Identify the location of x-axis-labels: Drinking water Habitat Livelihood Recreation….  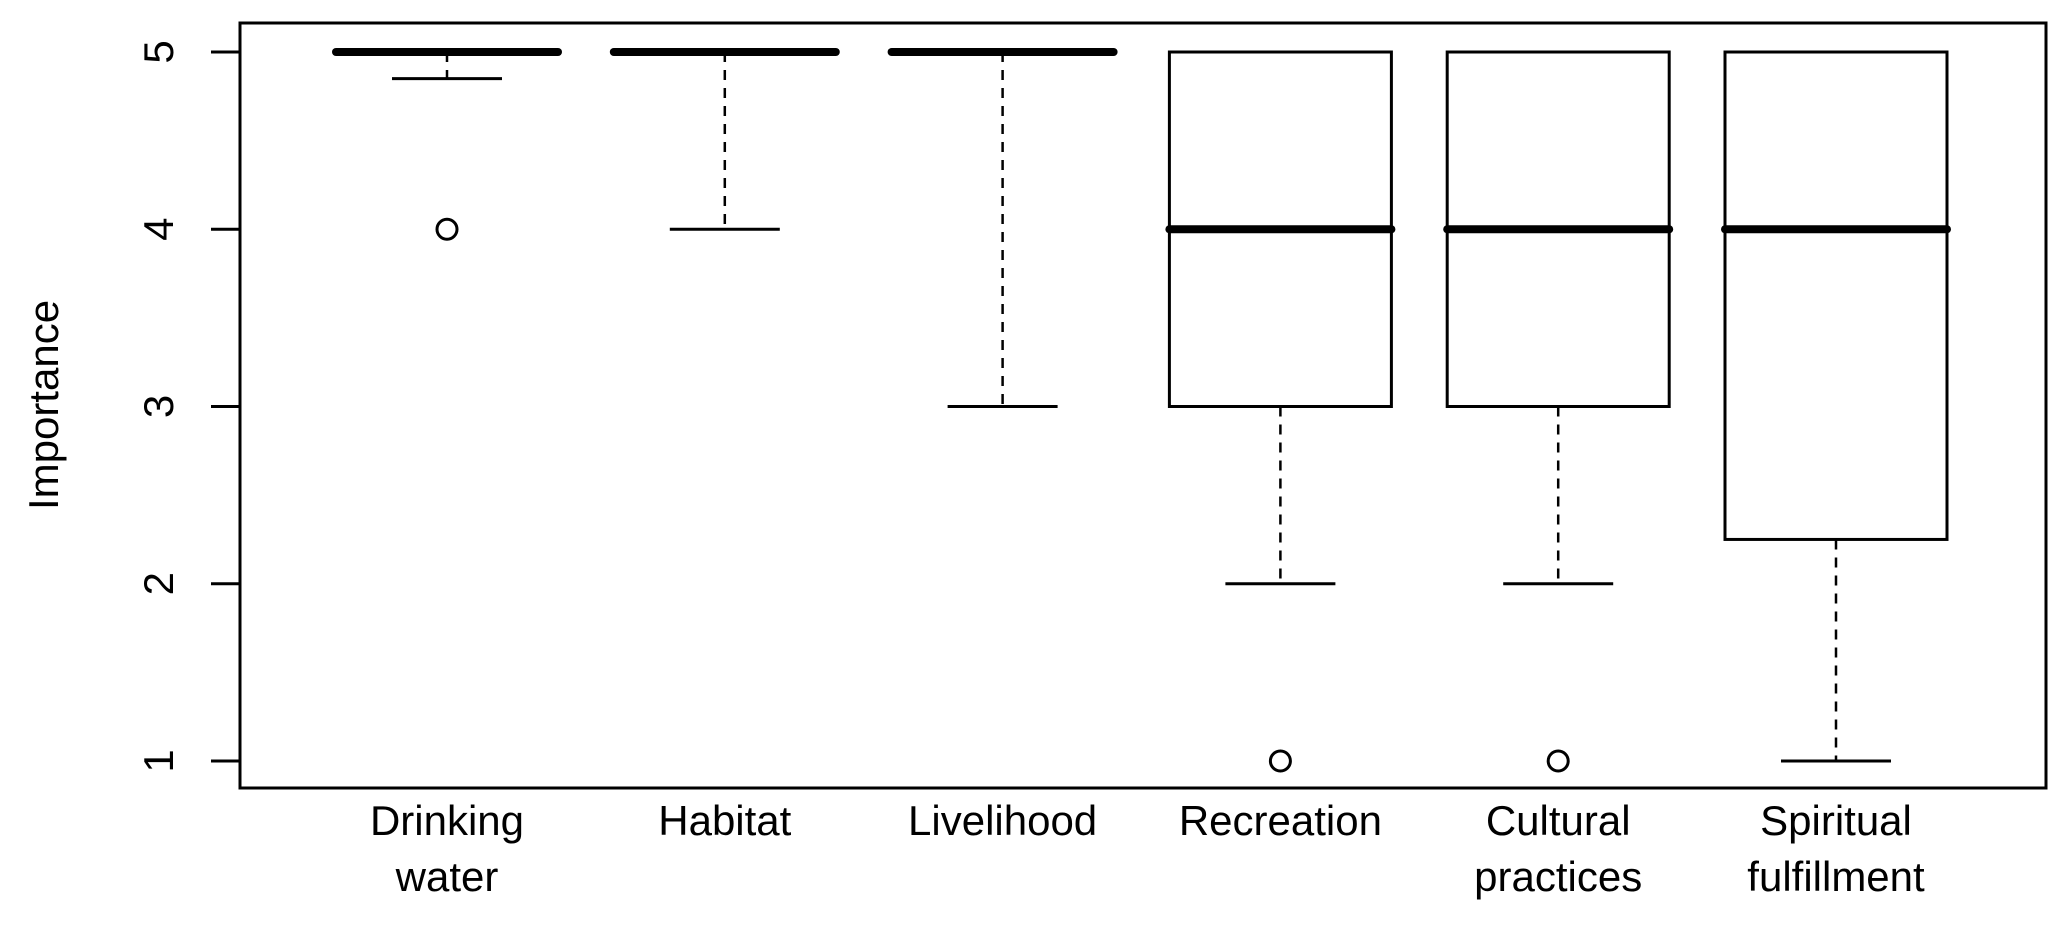
(1147, 848).